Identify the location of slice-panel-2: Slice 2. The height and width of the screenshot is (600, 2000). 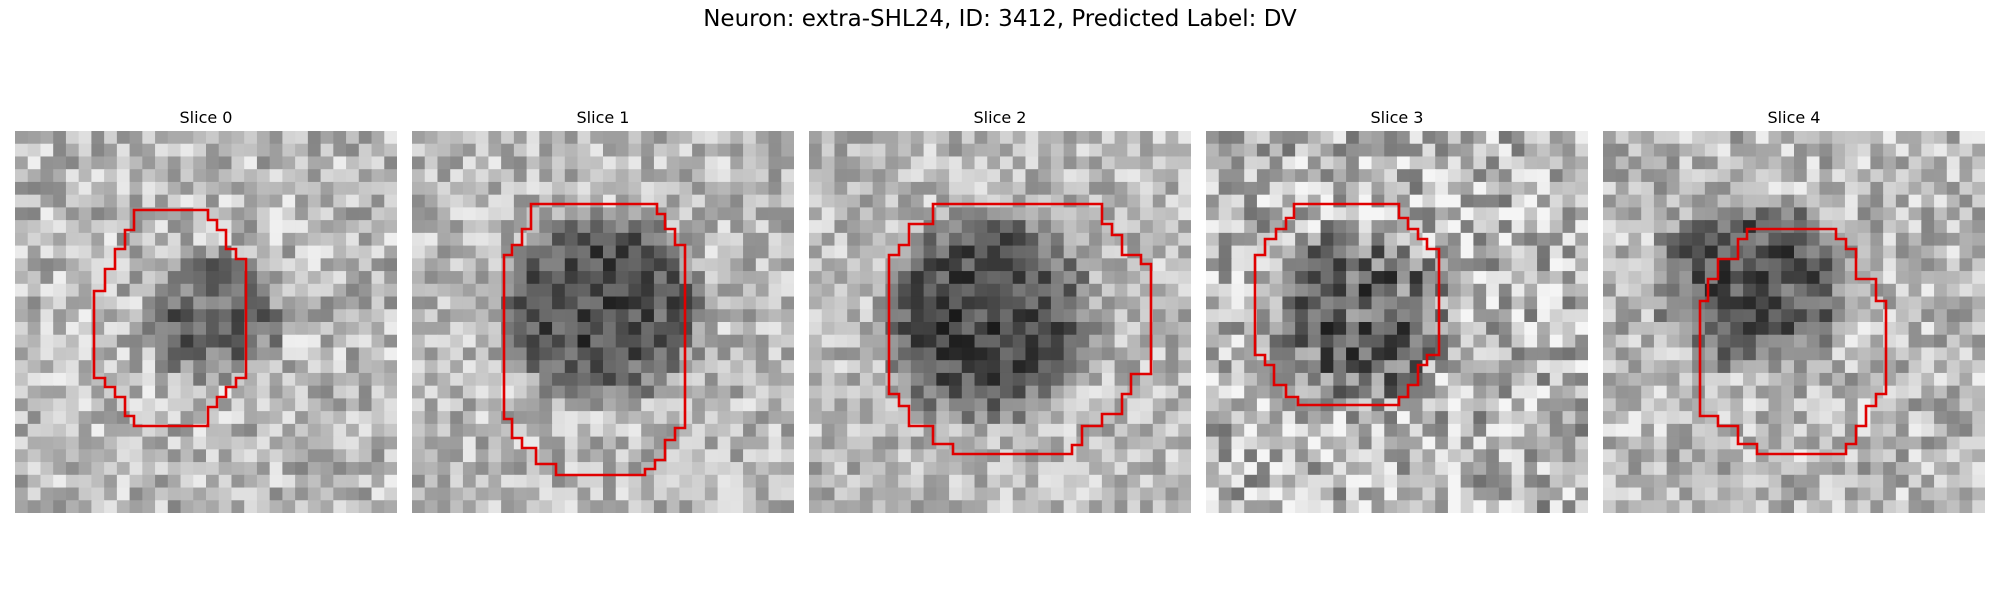
(1000, 308).